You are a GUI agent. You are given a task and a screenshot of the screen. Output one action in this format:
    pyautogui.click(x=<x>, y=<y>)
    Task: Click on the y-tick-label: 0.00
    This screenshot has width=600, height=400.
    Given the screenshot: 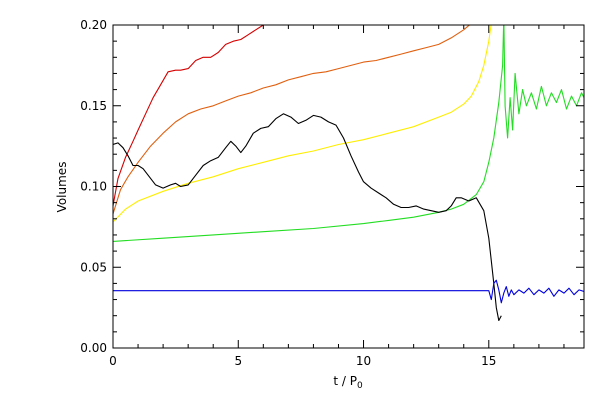 What is the action you would take?
    pyautogui.click(x=93, y=348)
    